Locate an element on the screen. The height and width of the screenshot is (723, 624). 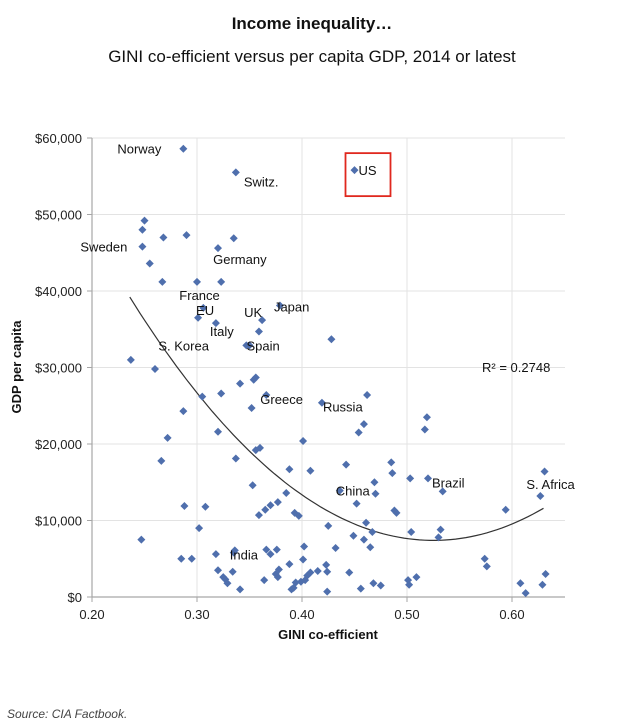
point-label: Germany is located at coordinates (240, 259).